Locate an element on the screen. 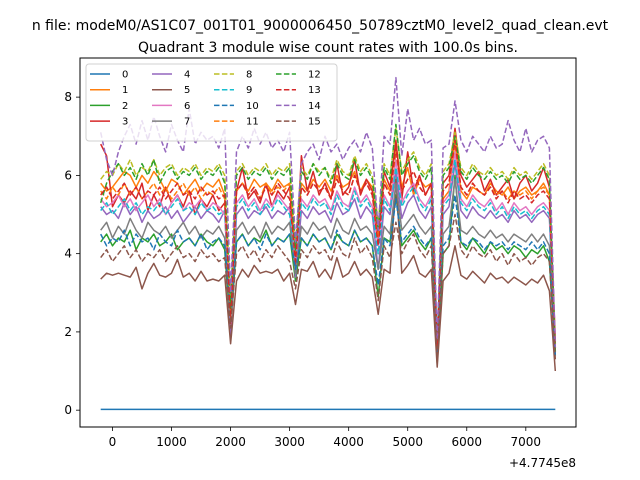 Image resolution: width=640 pixels, height=480 pixels. legend-label-0: 0 is located at coordinates (125, 75).